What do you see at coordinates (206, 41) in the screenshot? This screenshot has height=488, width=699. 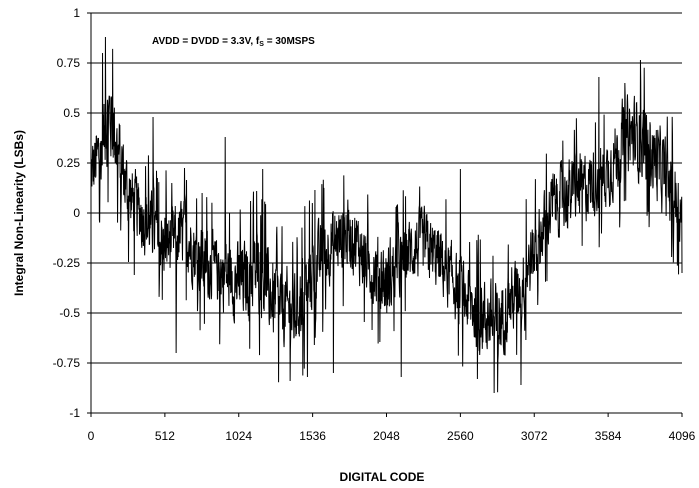 I see `annotation-prefix: AVDD = DVDD = 3.3V, f` at bounding box center [206, 41].